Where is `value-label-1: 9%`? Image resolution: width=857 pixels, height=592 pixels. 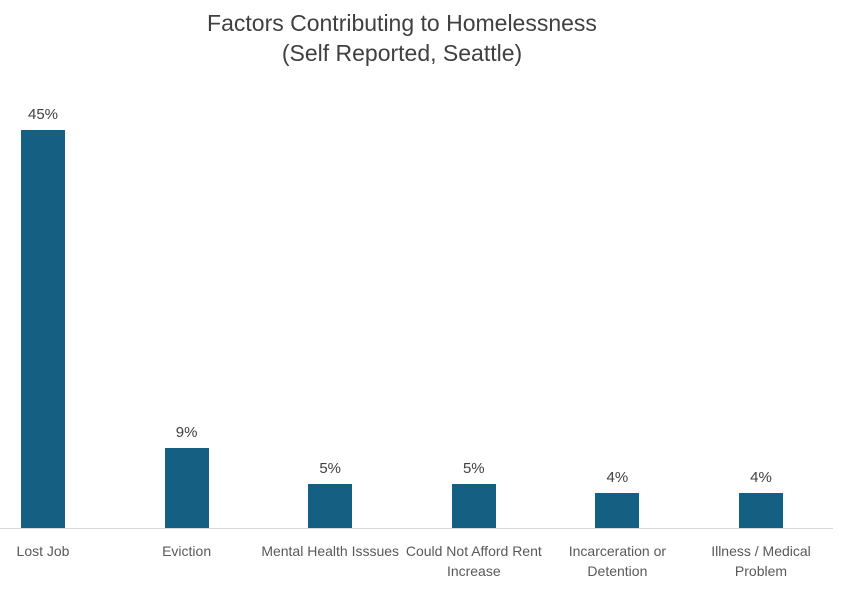 value-label-1: 9% is located at coordinates (186, 432).